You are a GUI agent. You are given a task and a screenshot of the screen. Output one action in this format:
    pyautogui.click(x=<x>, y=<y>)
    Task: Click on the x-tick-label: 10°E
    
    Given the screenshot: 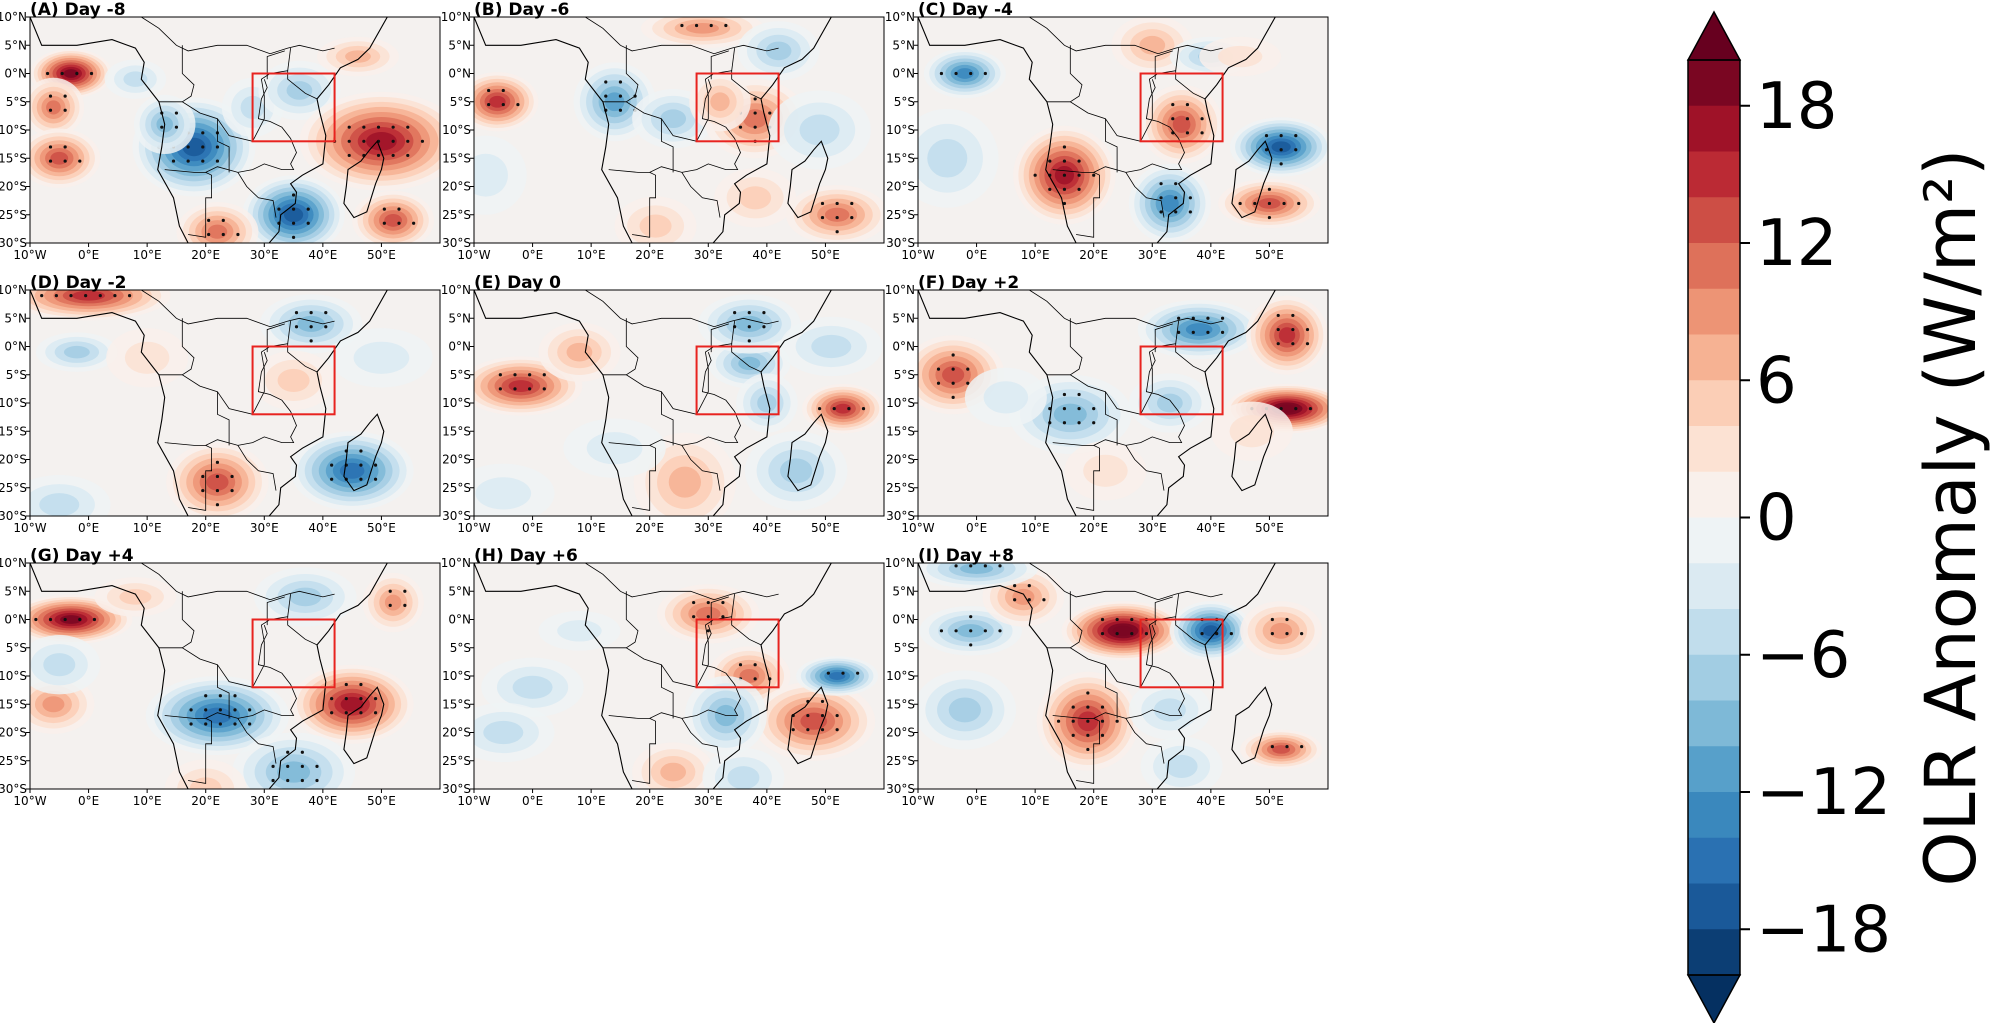 What is the action you would take?
    pyautogui.click(x=591, y=528)
    